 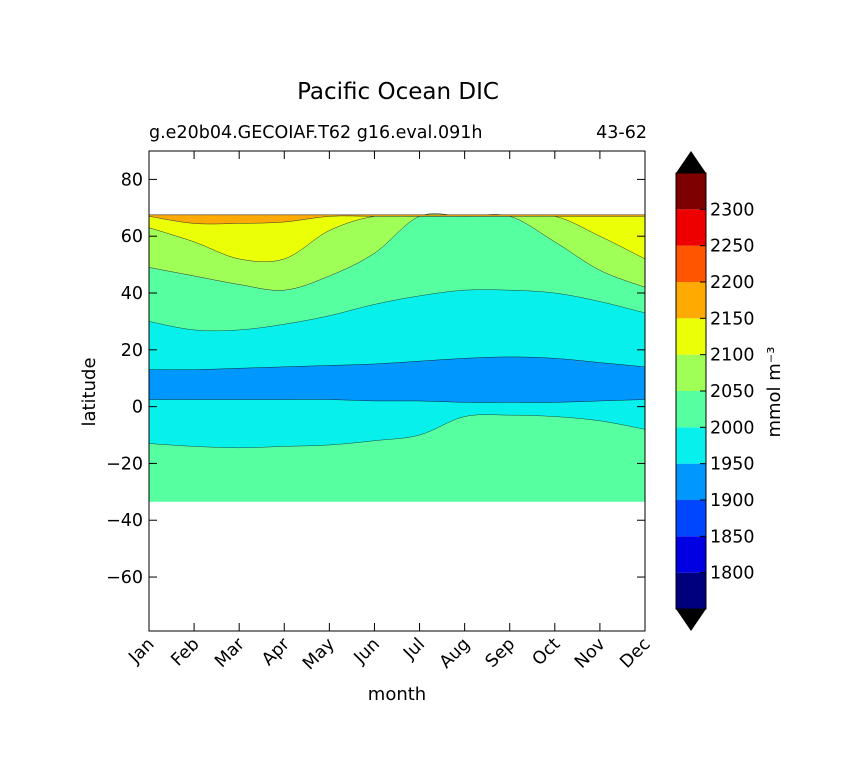 What do you see at coordinates (367, 651) in the screenshot?
I see `x-tick-label: Jun` at bounding box center [367, 651].